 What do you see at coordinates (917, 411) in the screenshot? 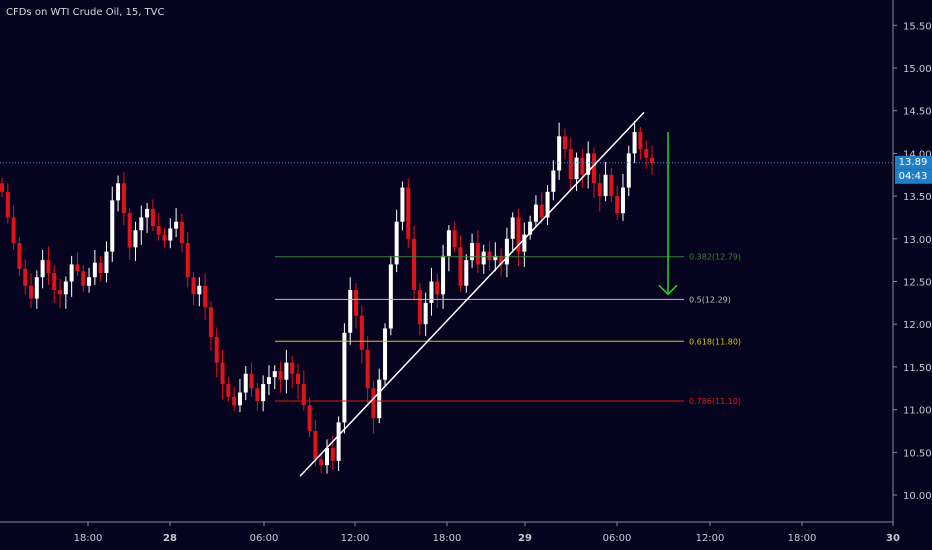
I see `y-tick-label: 11.00` at bounding box center [917, 411].